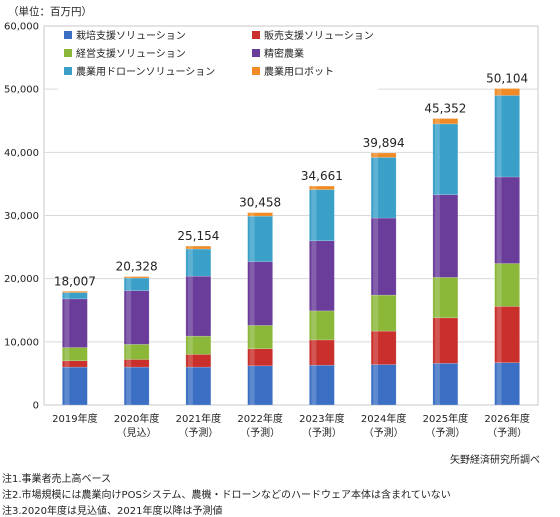 Image resolution: width=560 pixels, height=517 pixels. I want to click on legend-item: 経営支援ソリューション, so click(131, 53).